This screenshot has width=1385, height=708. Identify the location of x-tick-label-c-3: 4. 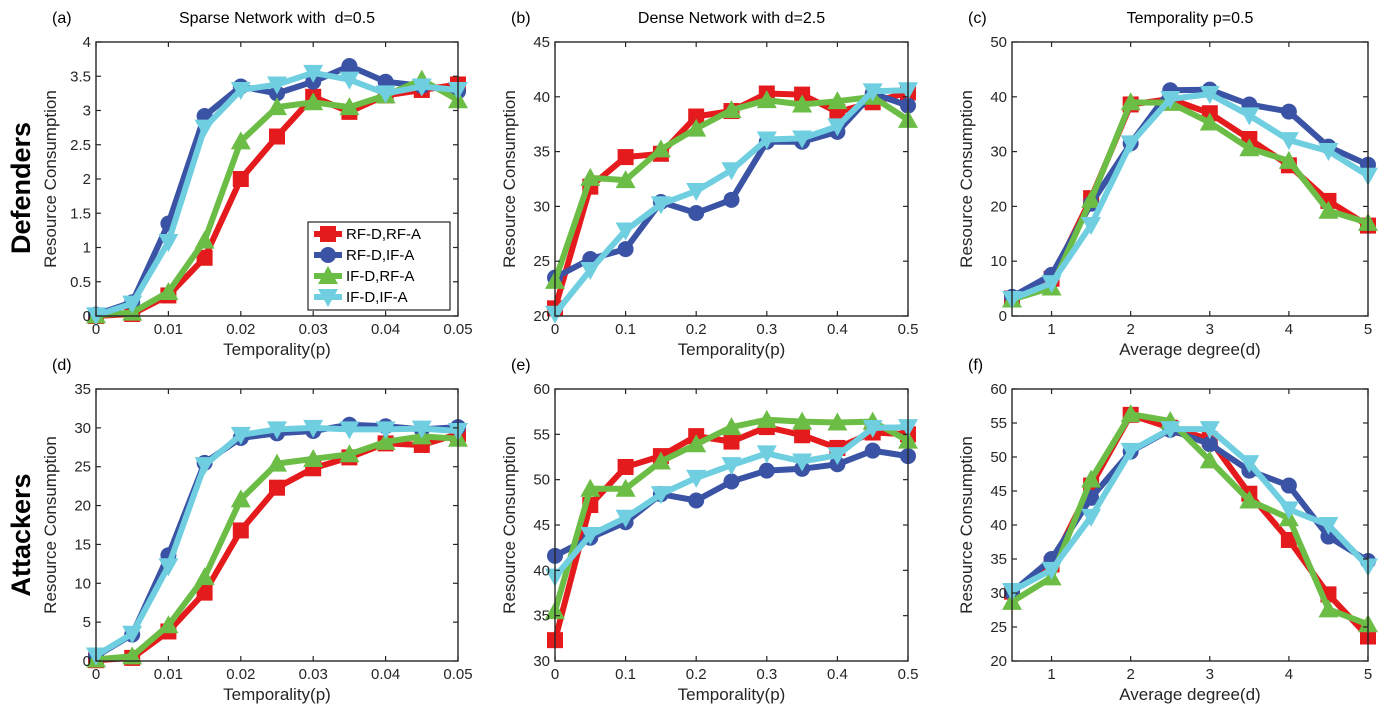
(1289, 329).